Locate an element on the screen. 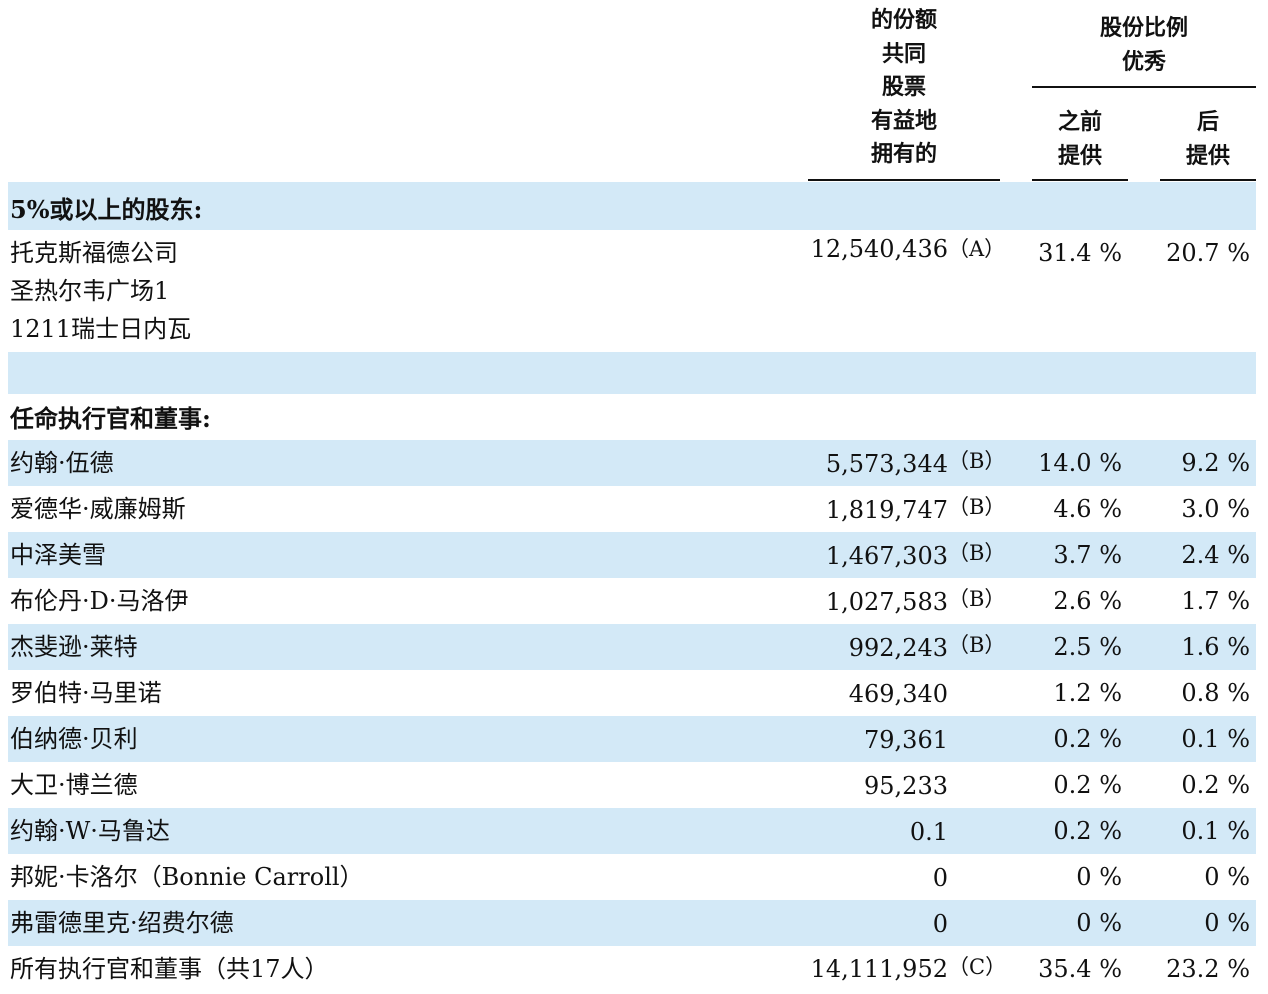  header-pct-outstanding: 股份比例 优秀 is located at coordinates (1144, 45).